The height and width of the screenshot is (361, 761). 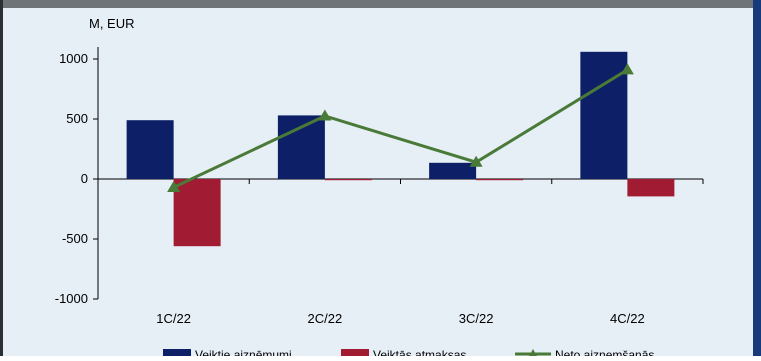 I want to click on legend-label: Veiktie aizņēmumi, so click(x=243, y=352).